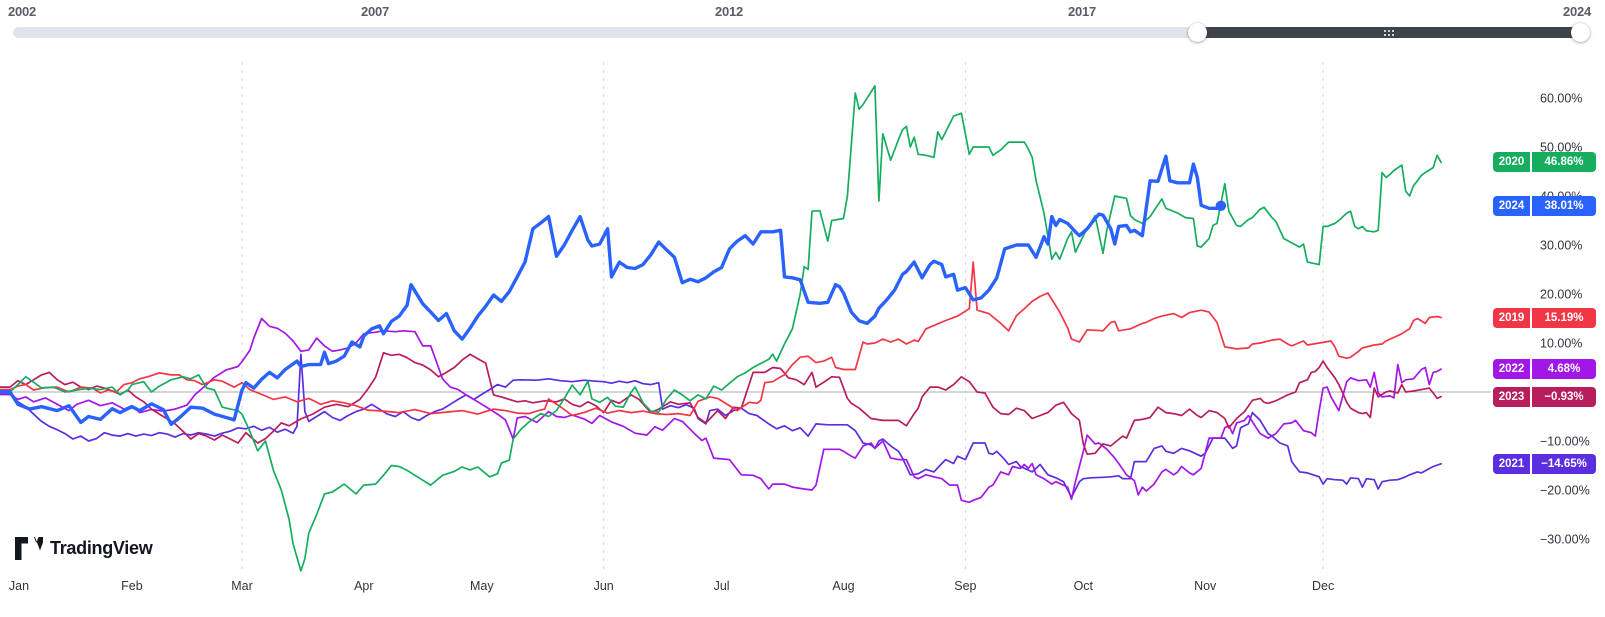 The image size is (1605, 617). I want to click on x-axis-label-may: May, so click(482, 586).